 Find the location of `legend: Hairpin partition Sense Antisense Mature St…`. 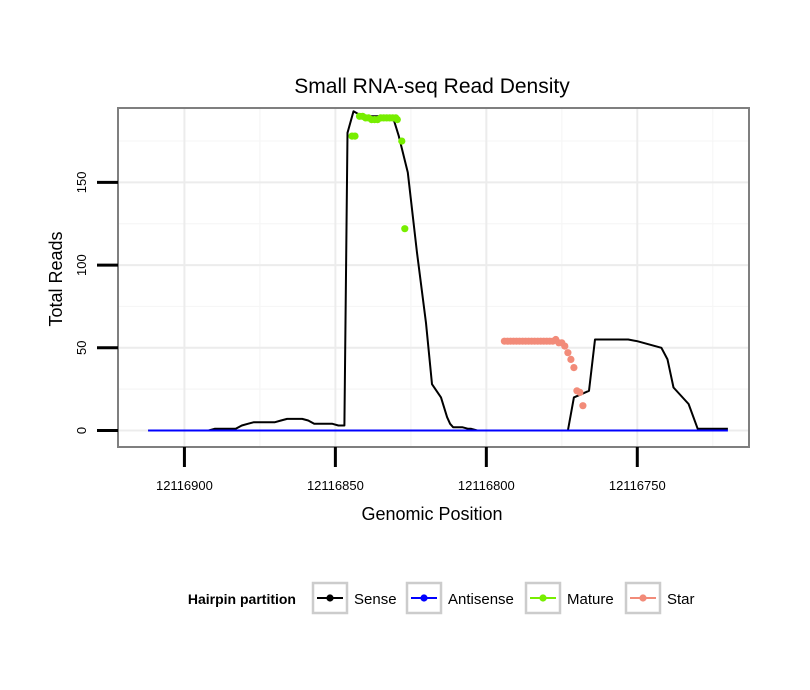

legend: Hairpin partition Sense Antisense Mature St… is located at coordinates (441, 598).